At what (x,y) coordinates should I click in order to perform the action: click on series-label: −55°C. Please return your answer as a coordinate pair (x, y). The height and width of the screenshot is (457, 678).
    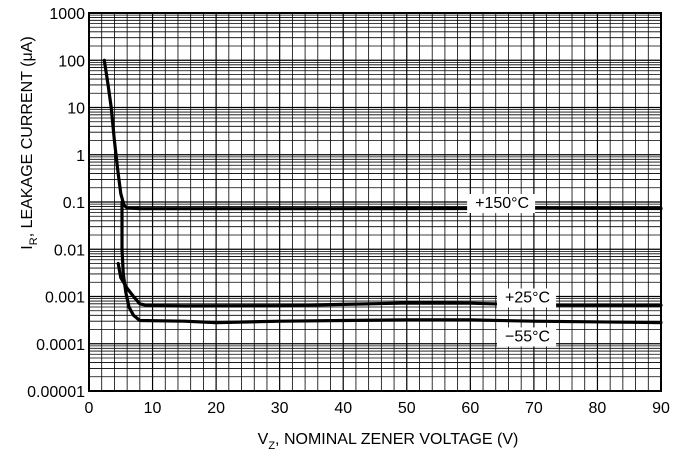
    Looking at the image, I should click on (526, 337).